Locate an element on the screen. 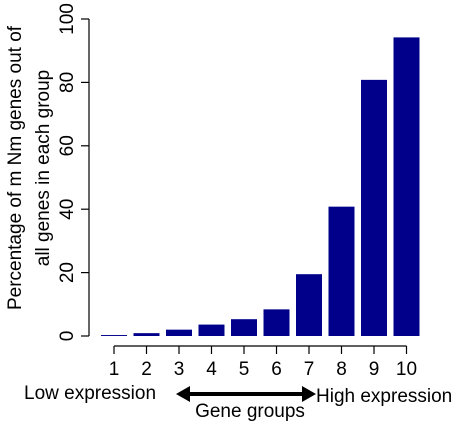 This screenshot has height=426, width=474. x-tick-label-4: 4 is located at coordinates (211, 369).